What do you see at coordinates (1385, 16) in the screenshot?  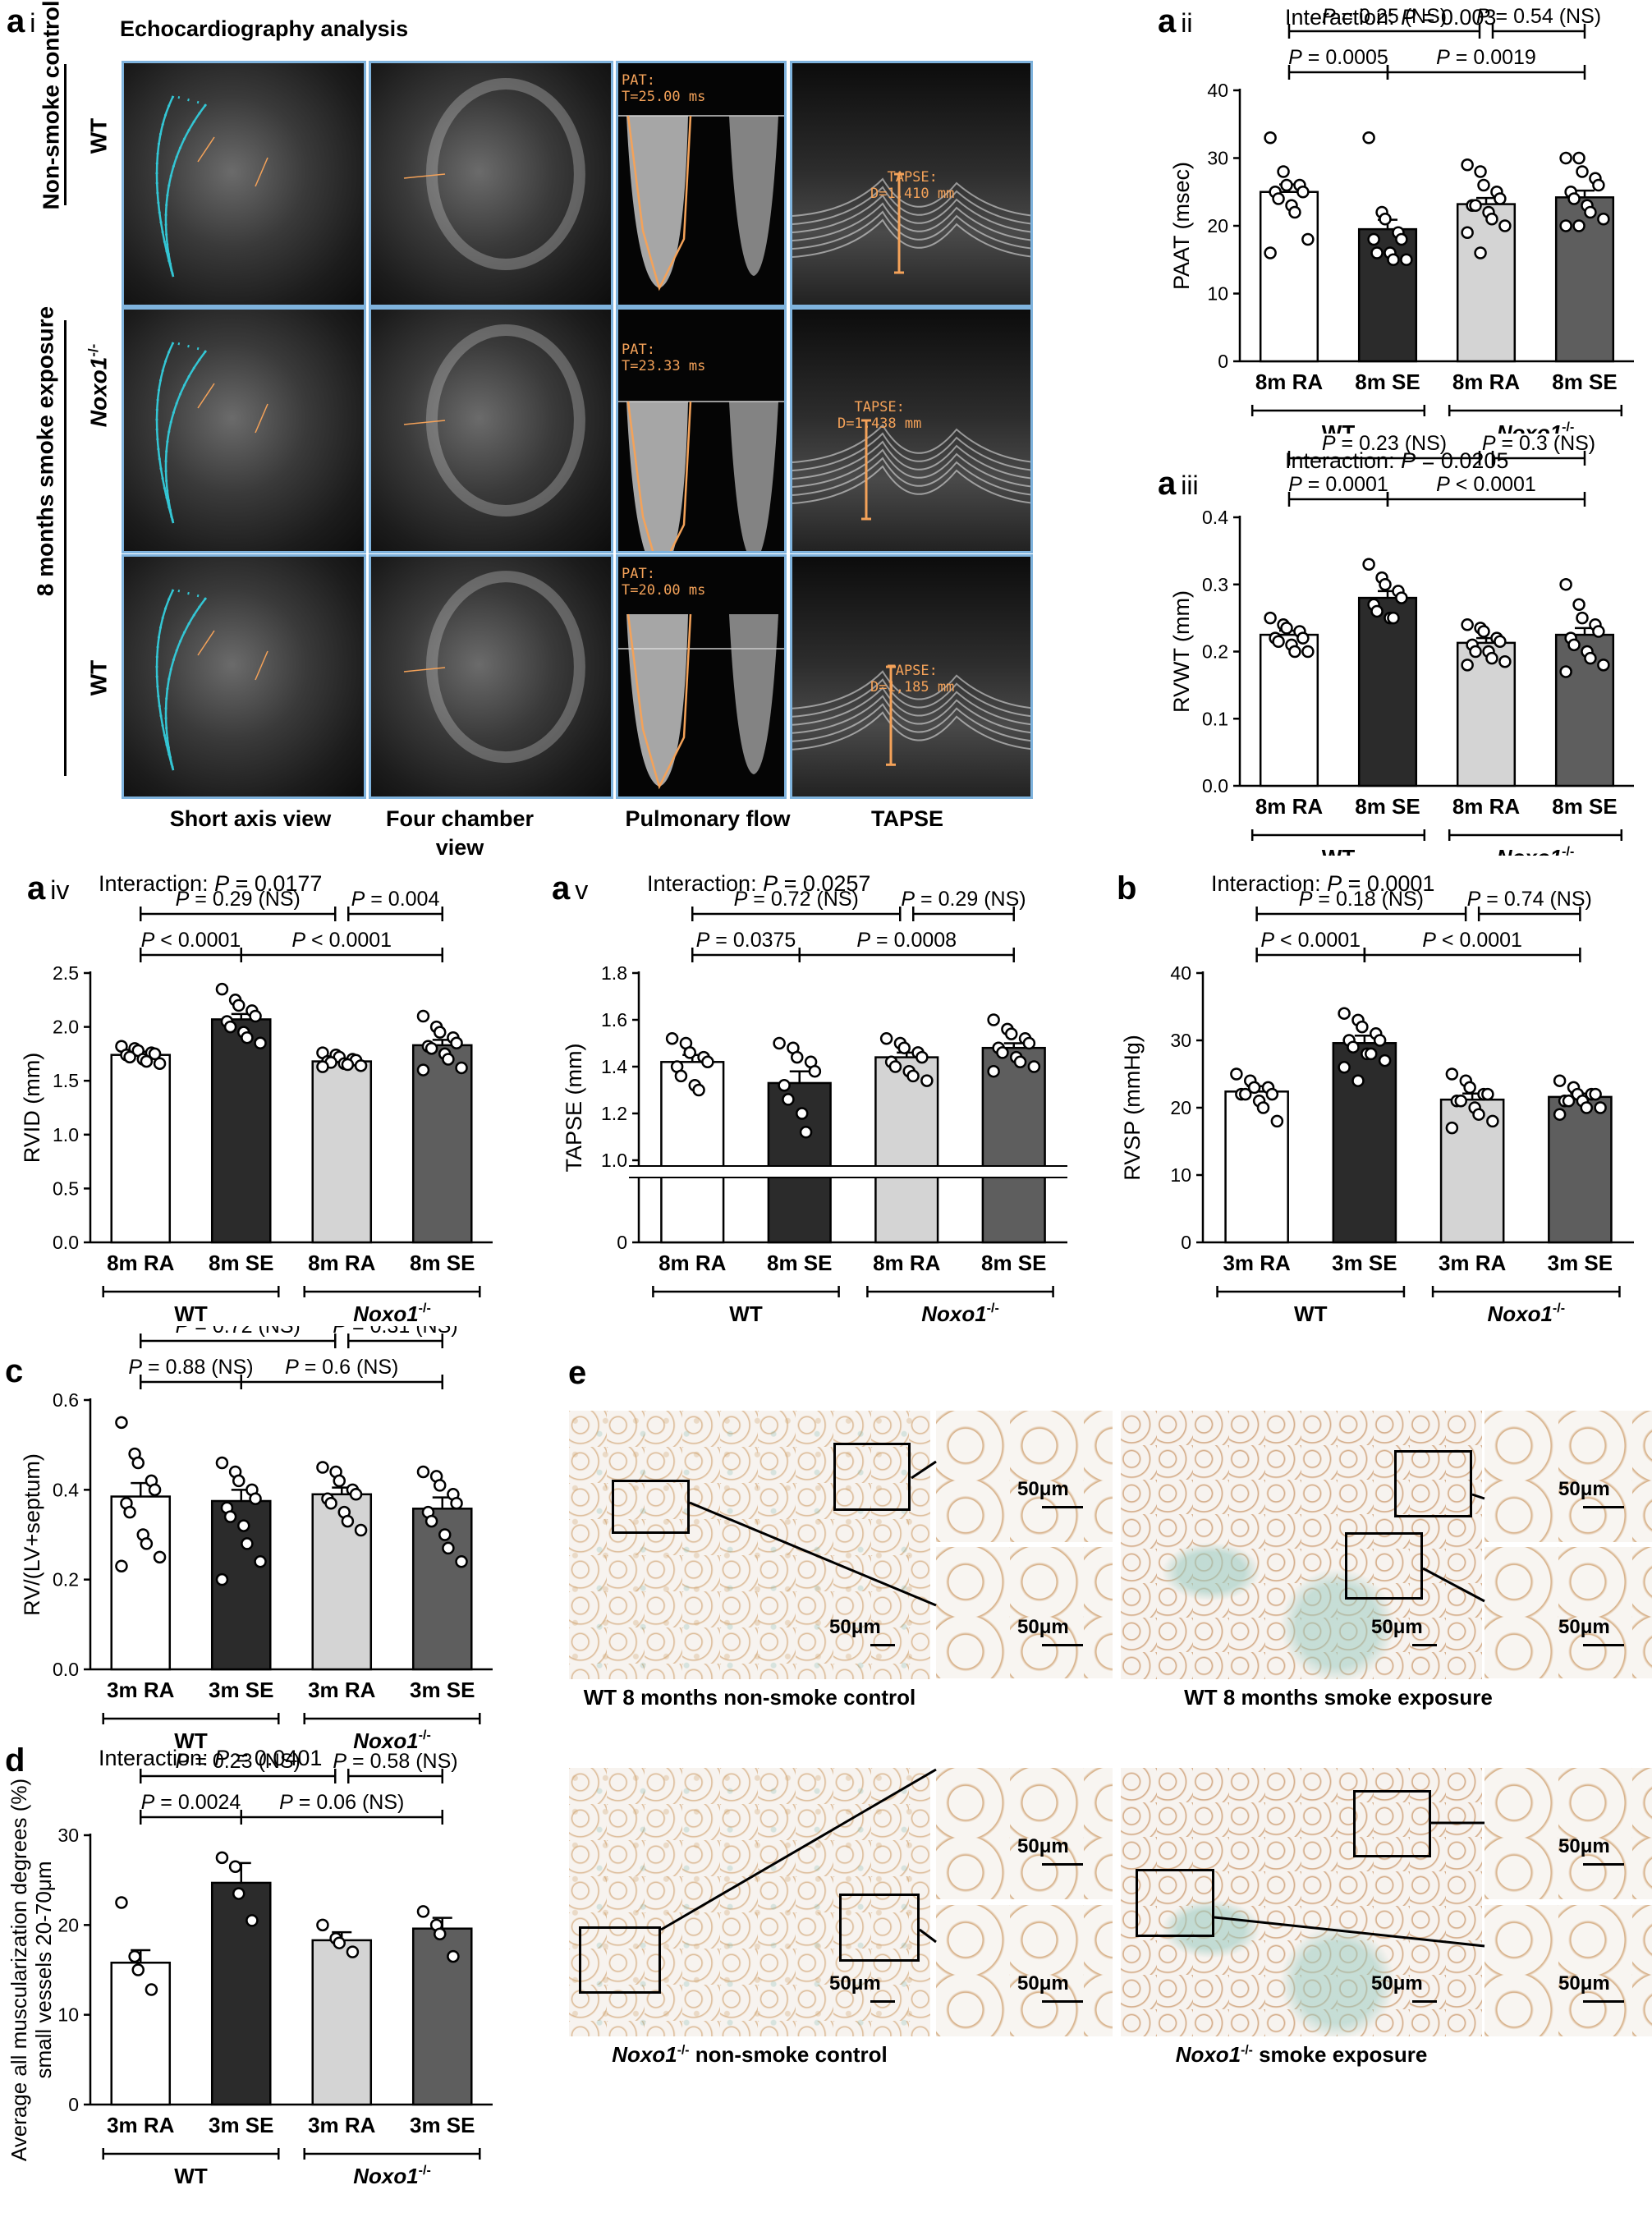 I see `comparison-p: P = 0.25 (NS)` at bounding box center [1385, 16].